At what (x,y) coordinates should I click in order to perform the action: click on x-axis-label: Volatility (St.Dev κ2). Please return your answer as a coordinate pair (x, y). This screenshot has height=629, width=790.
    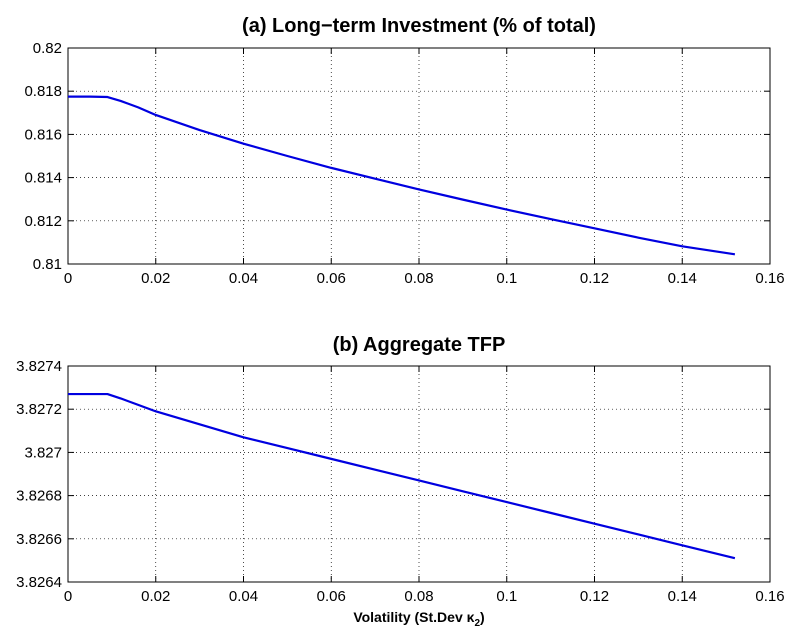
    Looking at the image, I should click on (418, 619).